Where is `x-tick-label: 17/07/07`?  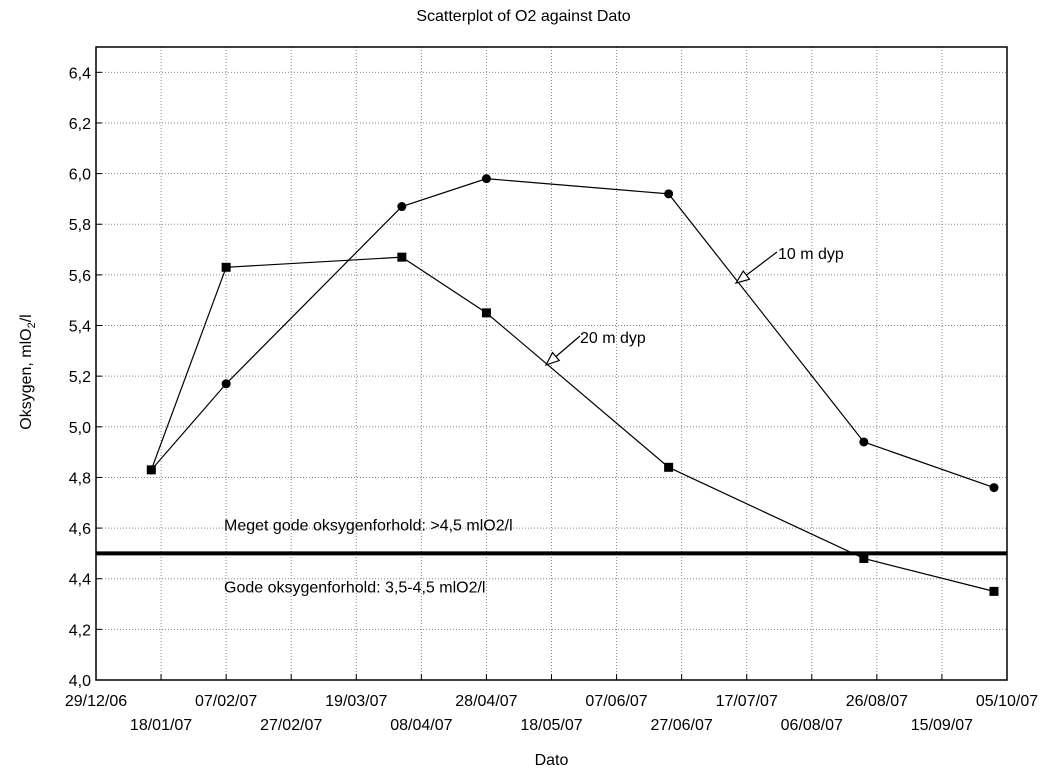 x-tick-label: 17/07/07 is located at coordinates (747, 701).